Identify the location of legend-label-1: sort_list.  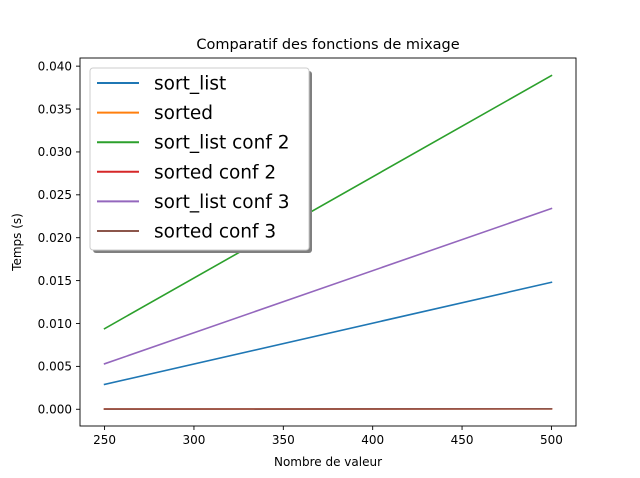
(190, 84).